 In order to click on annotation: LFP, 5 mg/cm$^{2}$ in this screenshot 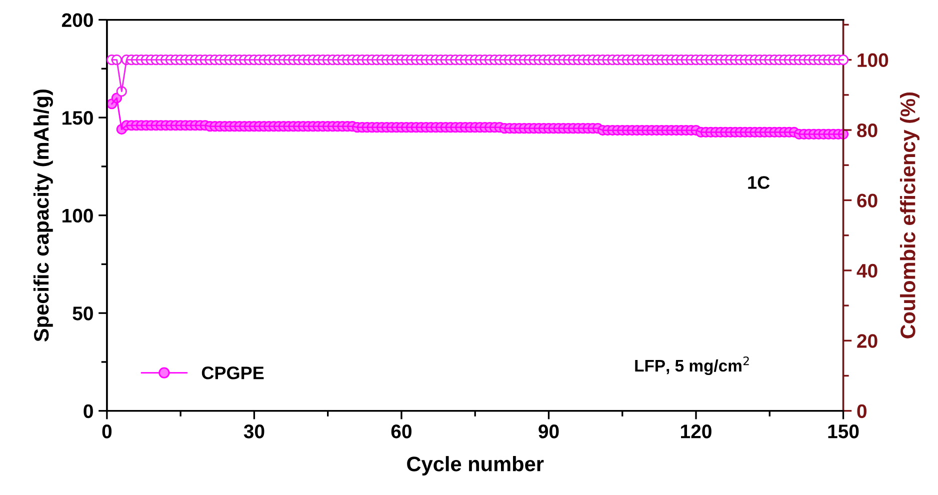, I will do `click(692, 366)`.